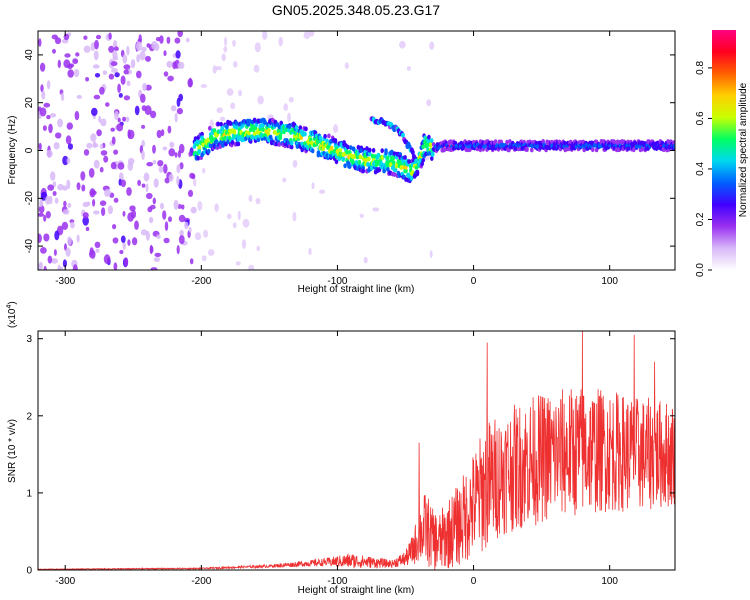  What do you see at coordinates (609, 581) in the screenshot?
I see `snr-xtick-label: 100` at bounding box center [609, 581].